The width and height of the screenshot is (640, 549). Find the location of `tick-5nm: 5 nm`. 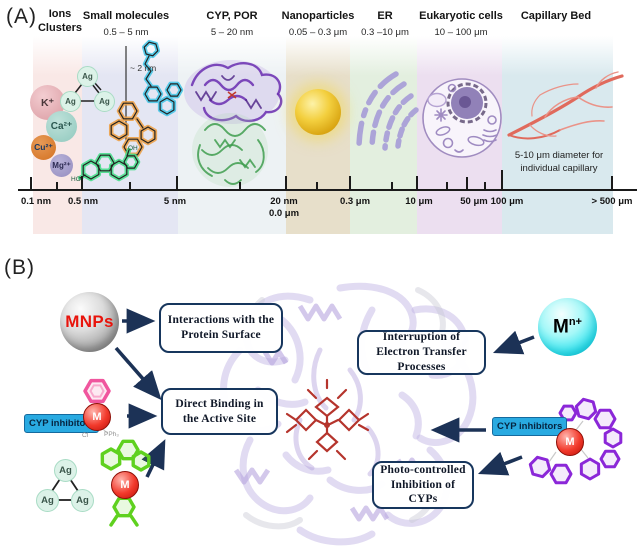

tick-5nm: 5 nm is located at coordinates (175, 201).